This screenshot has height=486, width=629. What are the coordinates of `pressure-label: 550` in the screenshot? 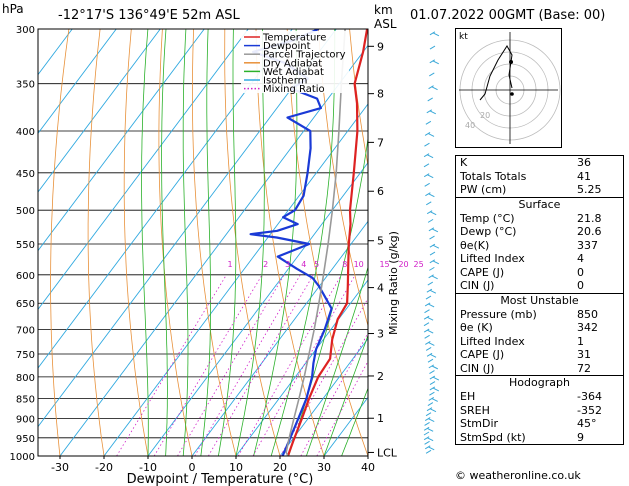 It's located at (25, 245).